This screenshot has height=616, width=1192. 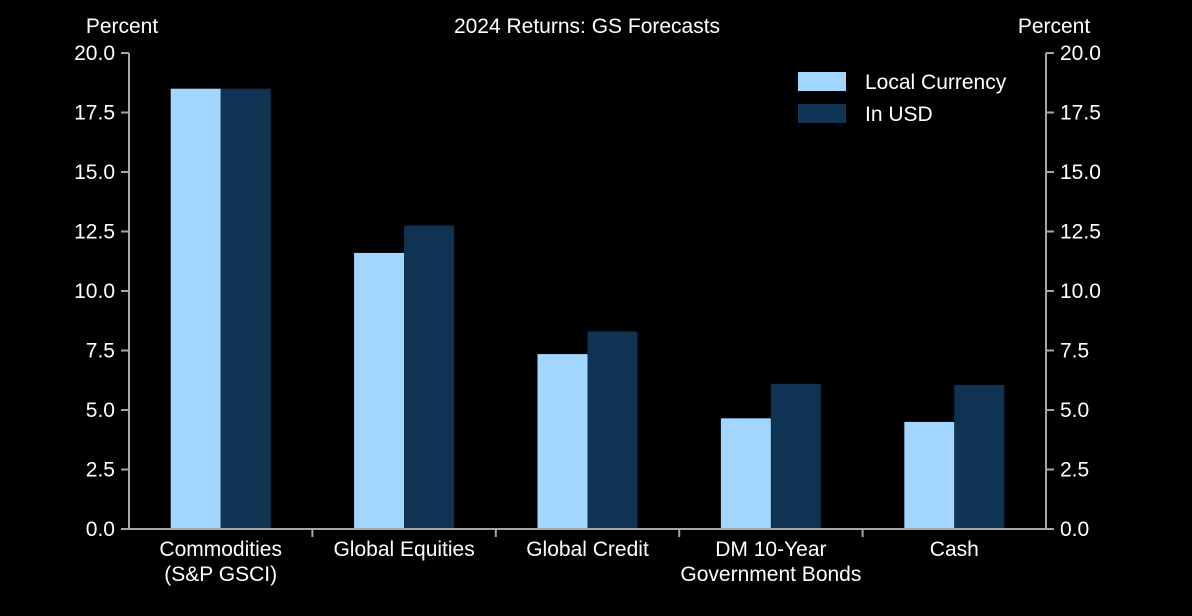 I want to click on left-y-tick-label: 10.0, so click(x=94, y=291).